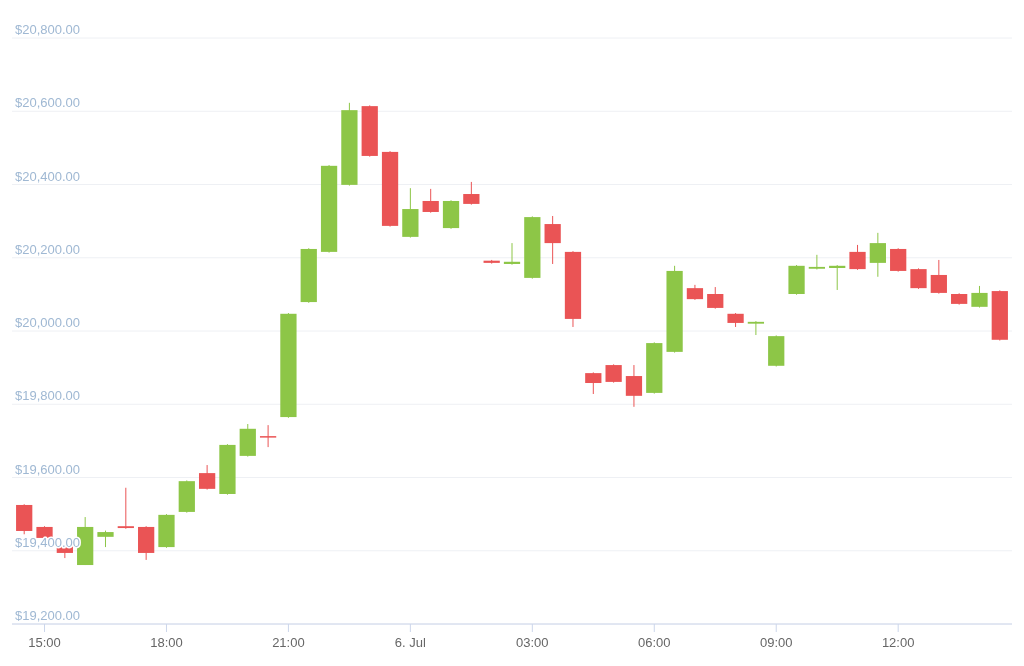  I want to click on y-tick-label: $19,600.00, so click(48, 469).